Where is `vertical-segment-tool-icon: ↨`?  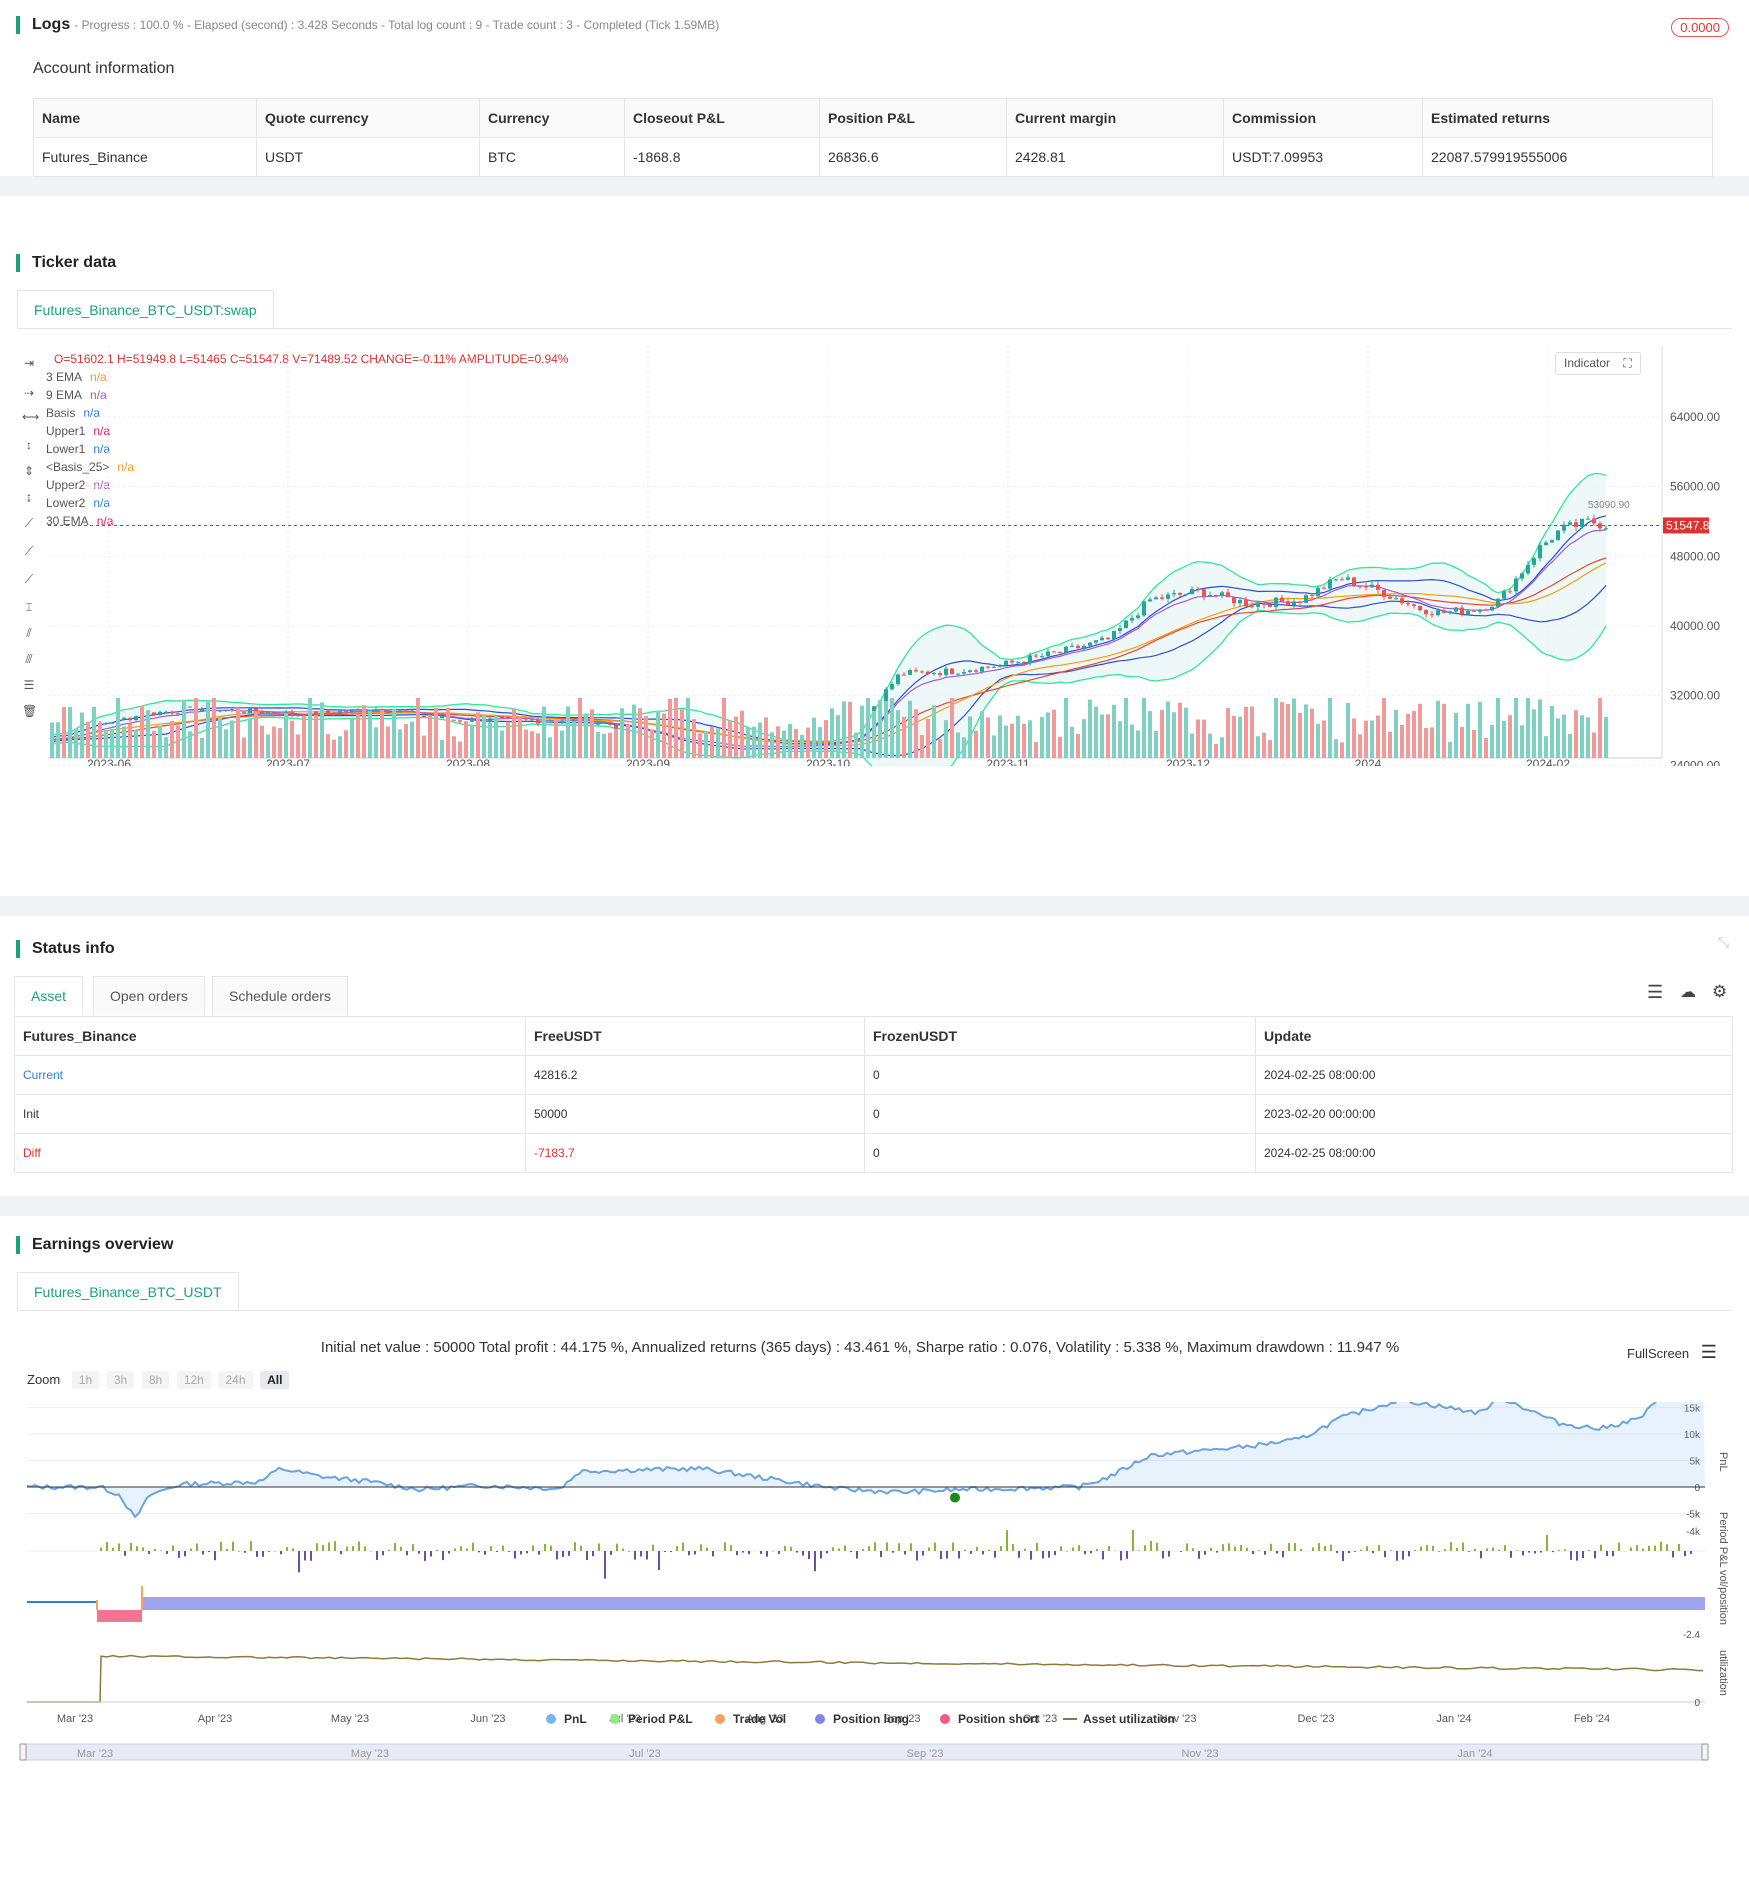 vertical-segment-tool-icon: ↨ is located at coordinates (29, 497).